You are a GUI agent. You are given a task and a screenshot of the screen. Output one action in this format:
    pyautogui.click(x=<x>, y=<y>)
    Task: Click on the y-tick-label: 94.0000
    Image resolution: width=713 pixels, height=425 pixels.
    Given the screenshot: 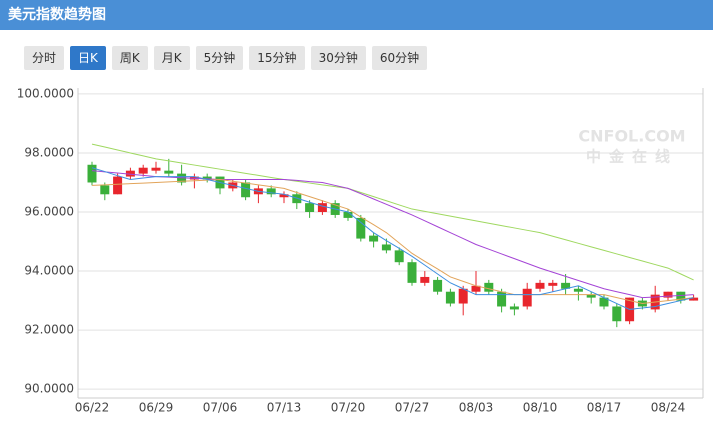 What is the action you would take?
    pyautogui.click(x=49, y=271)
    